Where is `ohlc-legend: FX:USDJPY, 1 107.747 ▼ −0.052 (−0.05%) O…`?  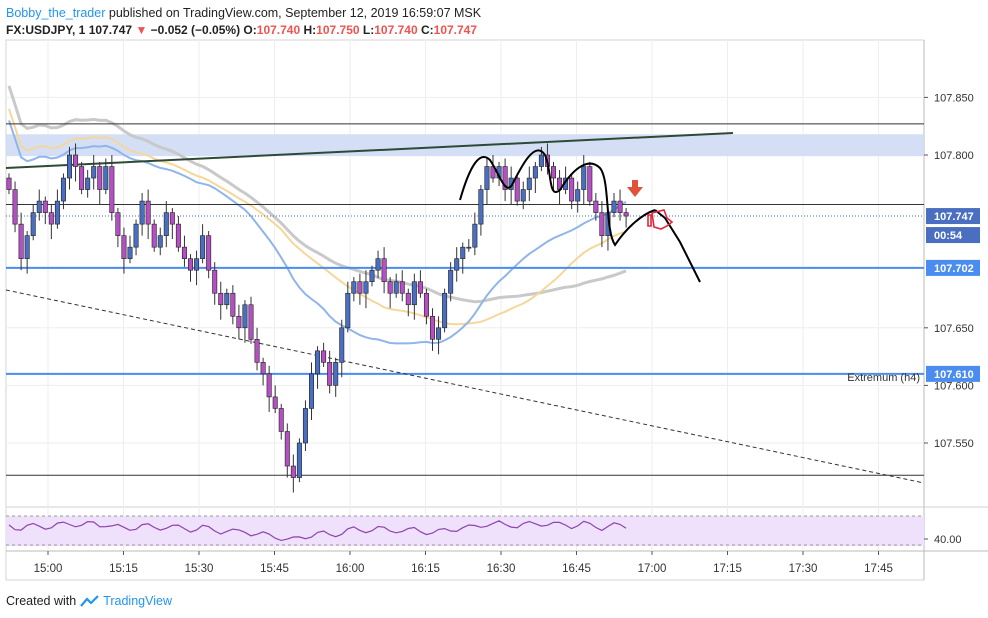 ohlc-legend: FX:USDJPY, 1 107.747 ▼ −0.052 (−0.05%) O… is located at coordinates (241, 30).